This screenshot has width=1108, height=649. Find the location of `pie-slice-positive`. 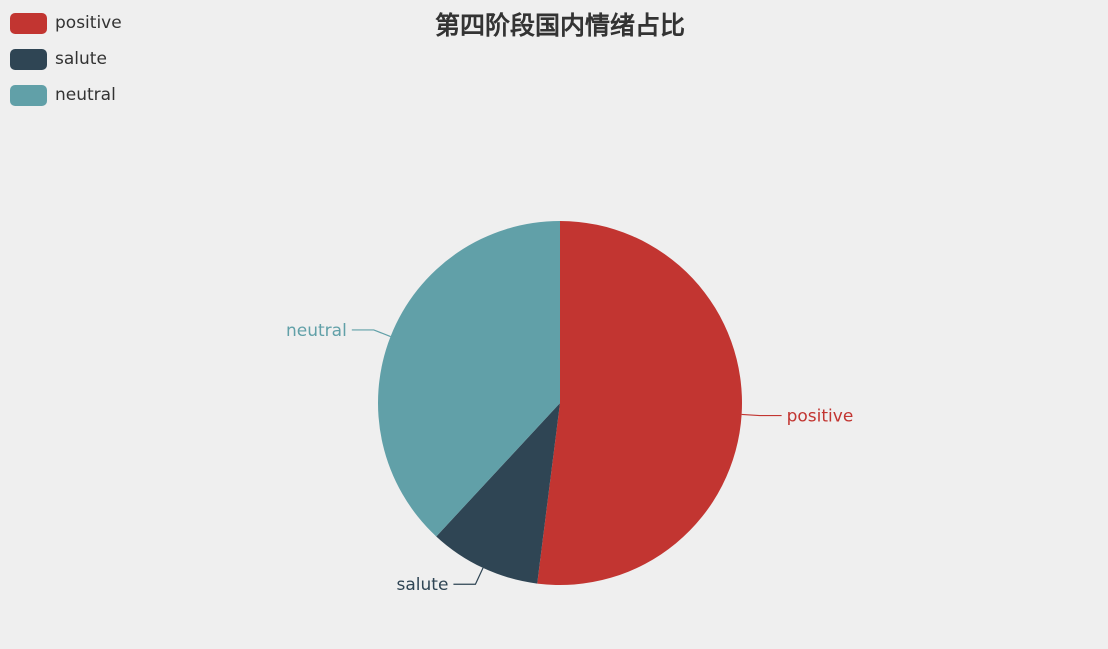

pie-slice-positive is located at coordinates (639, 403).